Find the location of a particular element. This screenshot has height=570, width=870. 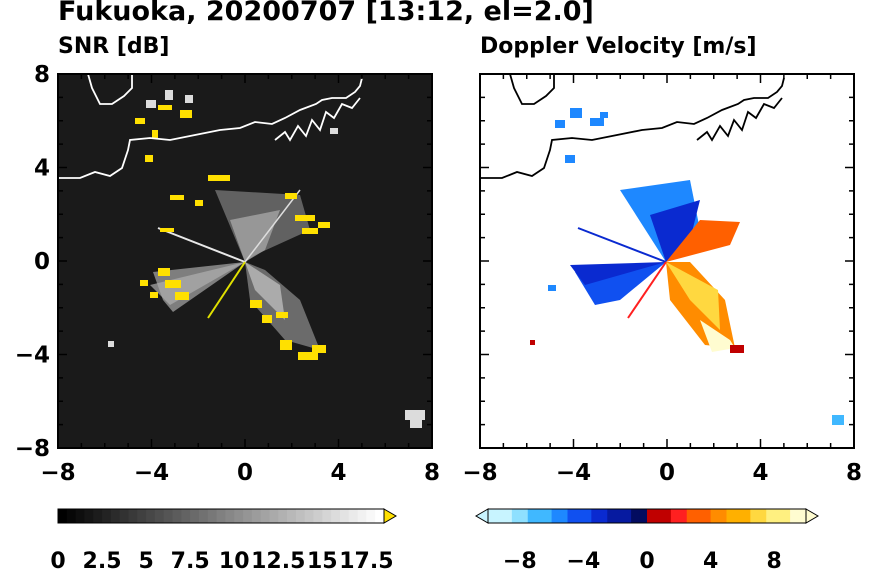

doppler-strong-recede is located at coordinates (737, 349).